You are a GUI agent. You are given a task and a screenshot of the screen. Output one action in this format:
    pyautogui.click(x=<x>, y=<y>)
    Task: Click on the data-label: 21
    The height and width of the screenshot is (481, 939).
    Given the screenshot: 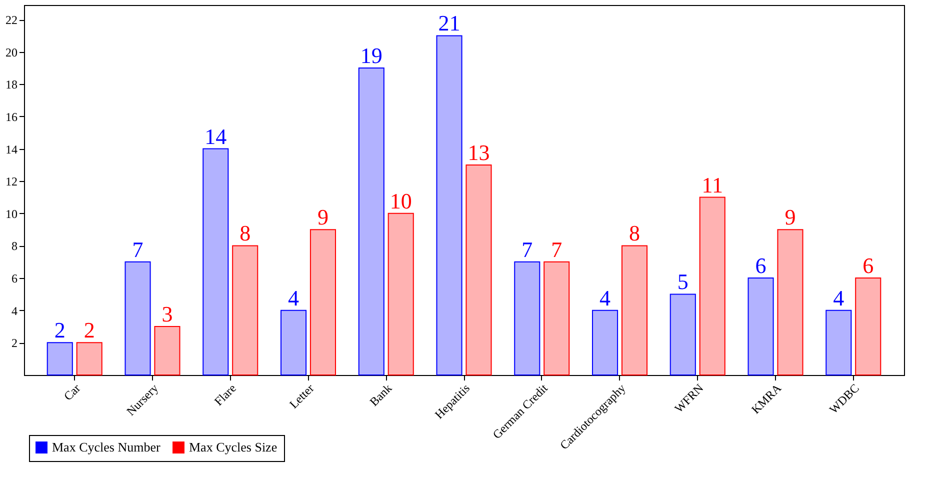 What is the action you would take?
    pyautogui.click(x=449, y=23)
    